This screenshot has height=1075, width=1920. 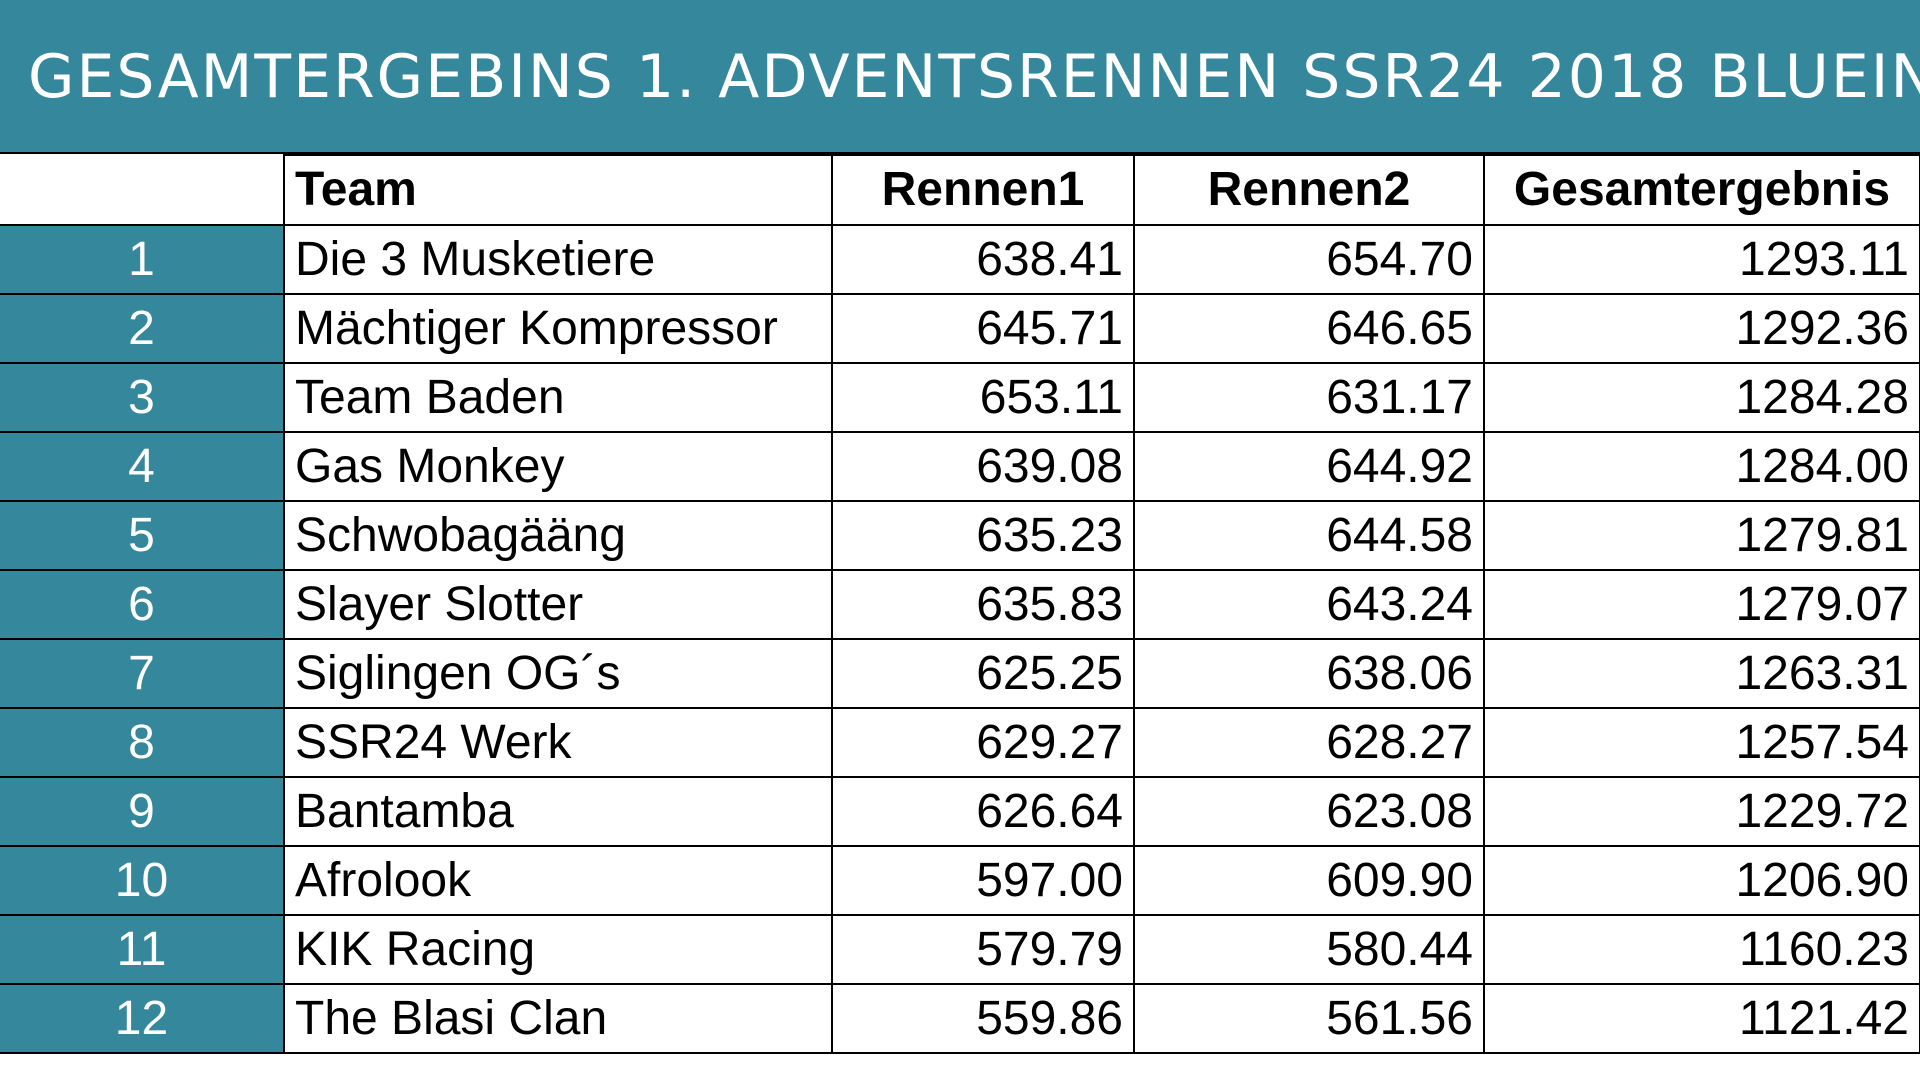 I want to click on table-row: 9 Bantamba 626.64 623.08 1229.72, so click(x=960, y=811).